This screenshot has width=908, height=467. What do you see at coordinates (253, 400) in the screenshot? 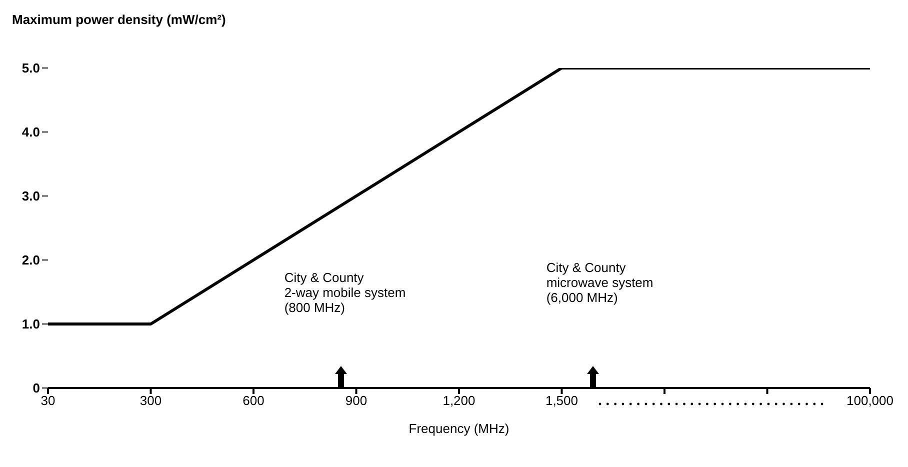
I see `x-tick-label: 600` at bounding box center [253, 400].